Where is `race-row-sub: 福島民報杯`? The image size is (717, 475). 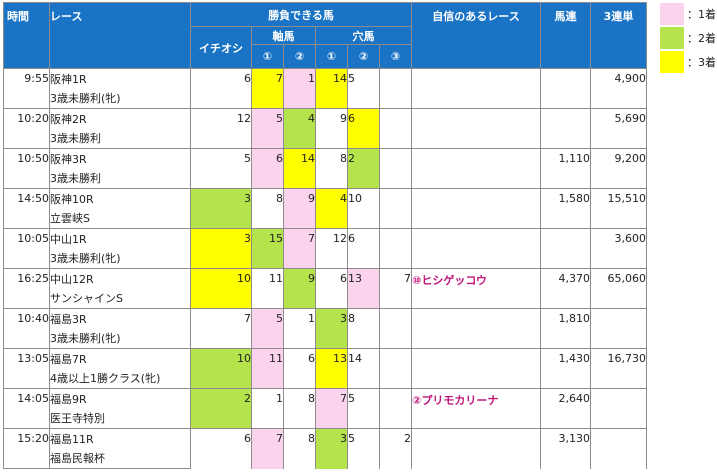 race-row-sub: 福島民報杯 is located at coordinates (325, 458).